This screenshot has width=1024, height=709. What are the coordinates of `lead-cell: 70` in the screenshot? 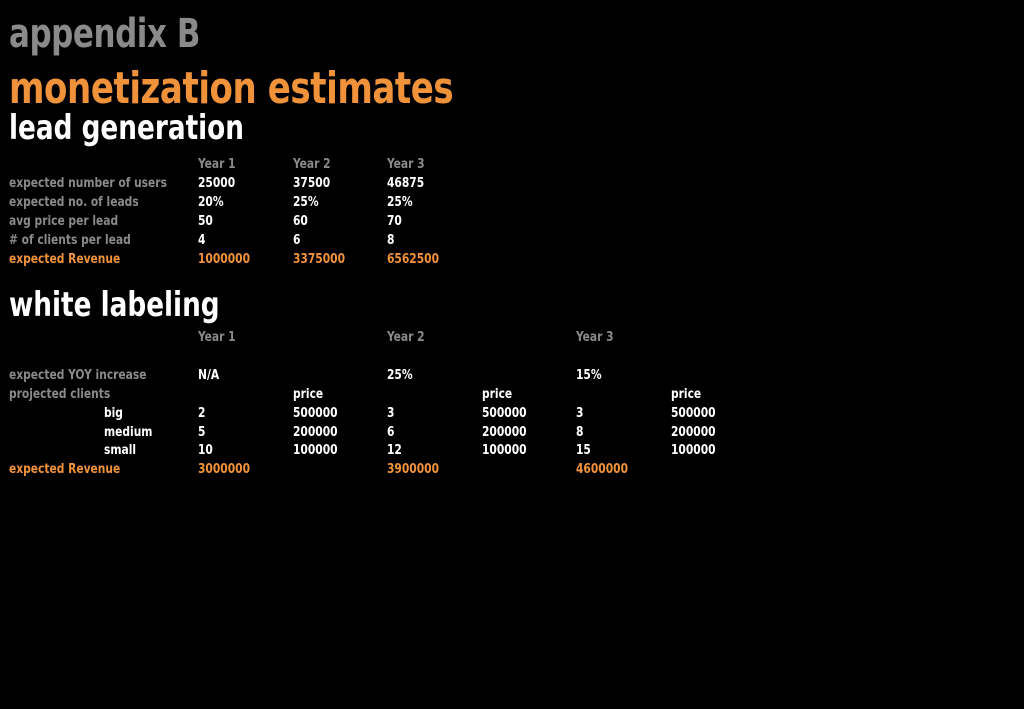 It's located at (394, 221).